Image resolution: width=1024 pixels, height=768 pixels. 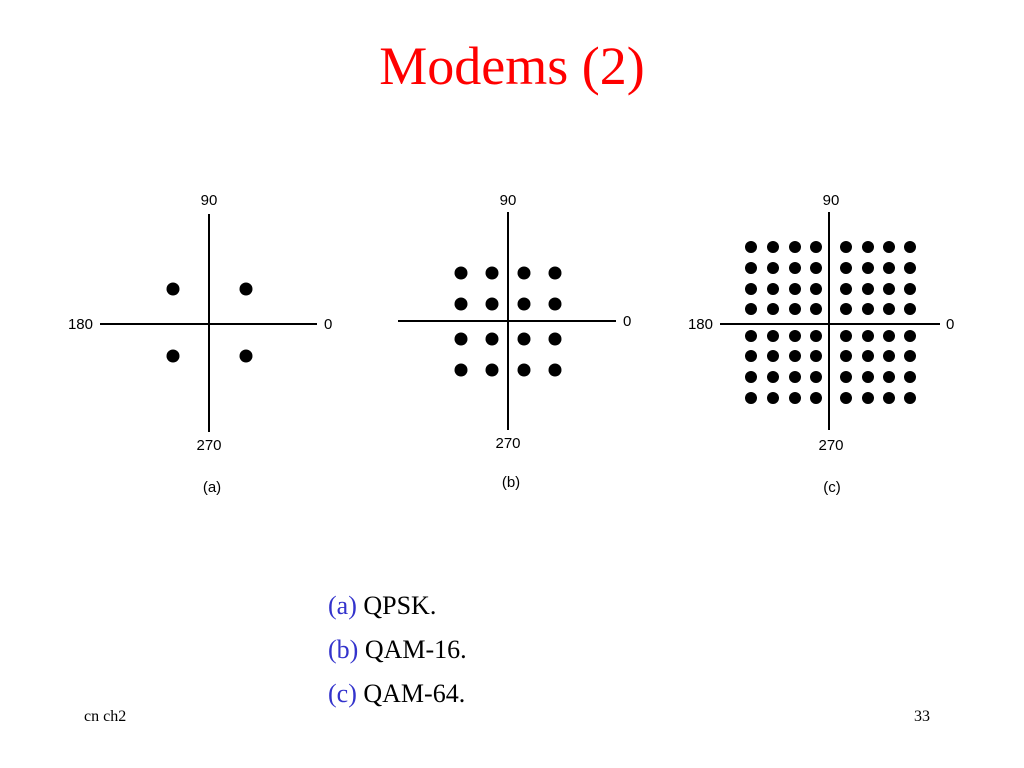 I want to click on caption-text: QAM-64., so click(x=411, y=693).